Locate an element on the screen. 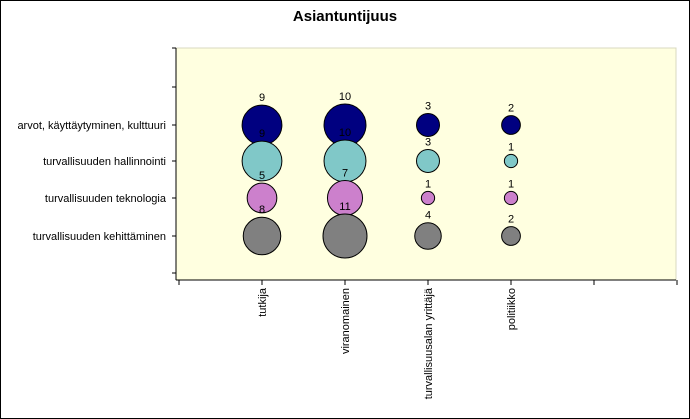 This screenshot has height=419, width=690. y-tick-label: turvallisuuden teknologia is located at coordinates (106, 199).